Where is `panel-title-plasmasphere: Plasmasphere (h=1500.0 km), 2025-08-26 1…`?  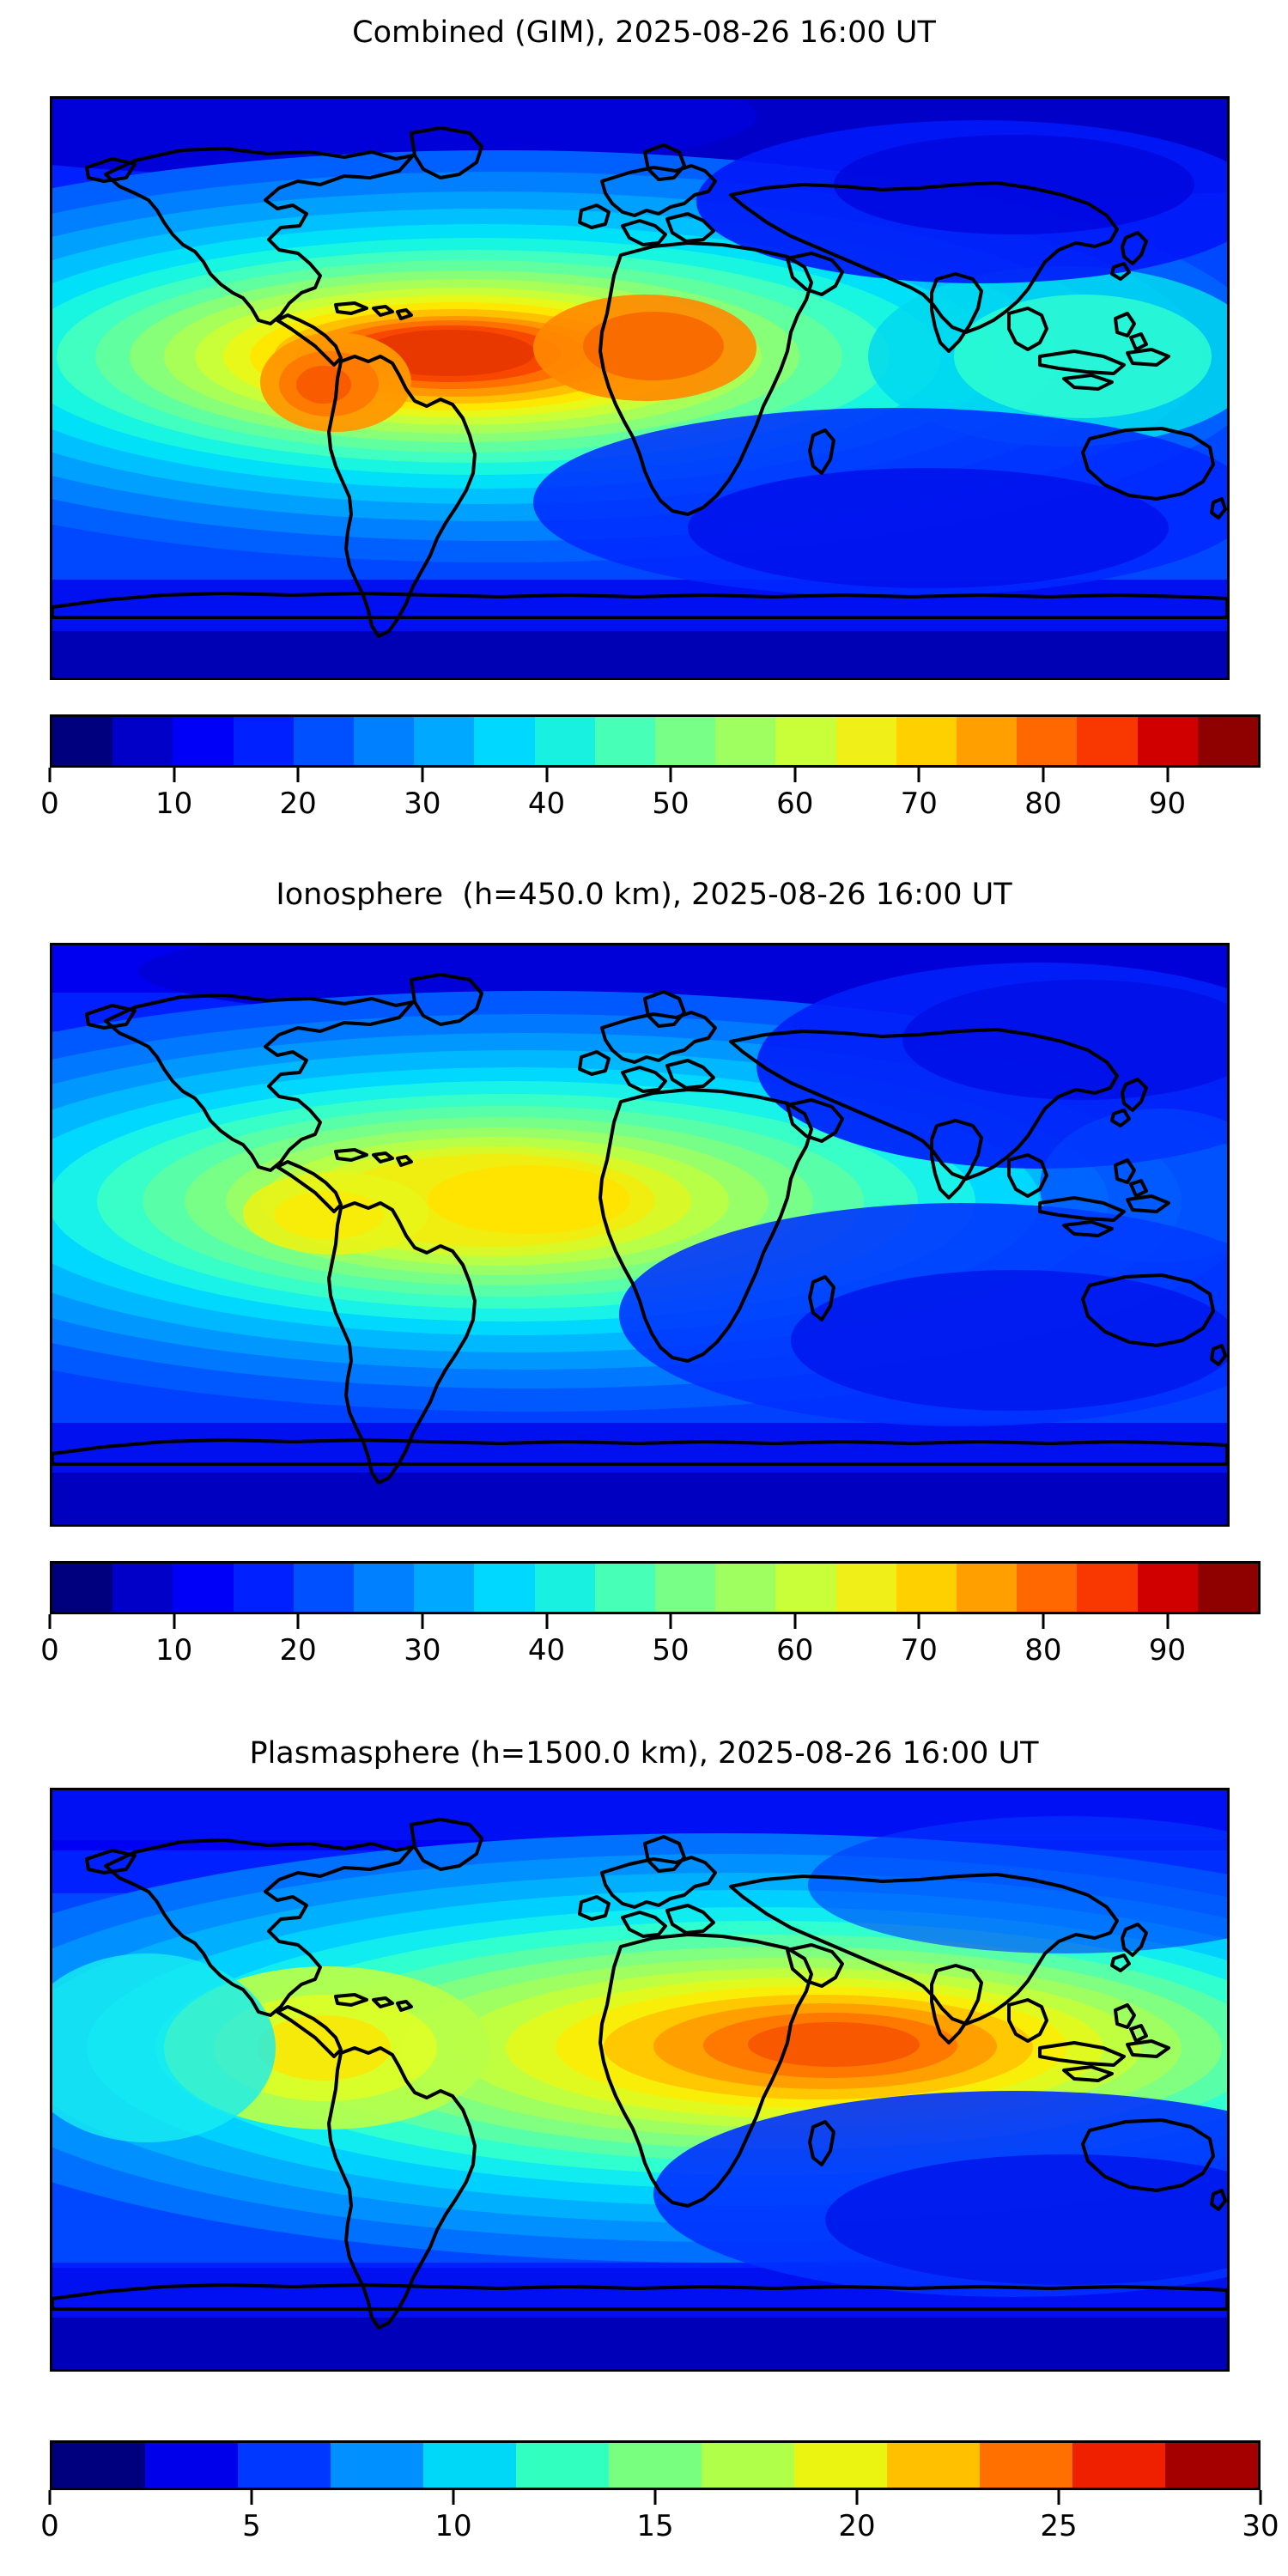 panel-title-plasmasphere: Plasmasphere (h=1500.0 km), 2025-08-26 1… is located at coordinates (644, 1753).